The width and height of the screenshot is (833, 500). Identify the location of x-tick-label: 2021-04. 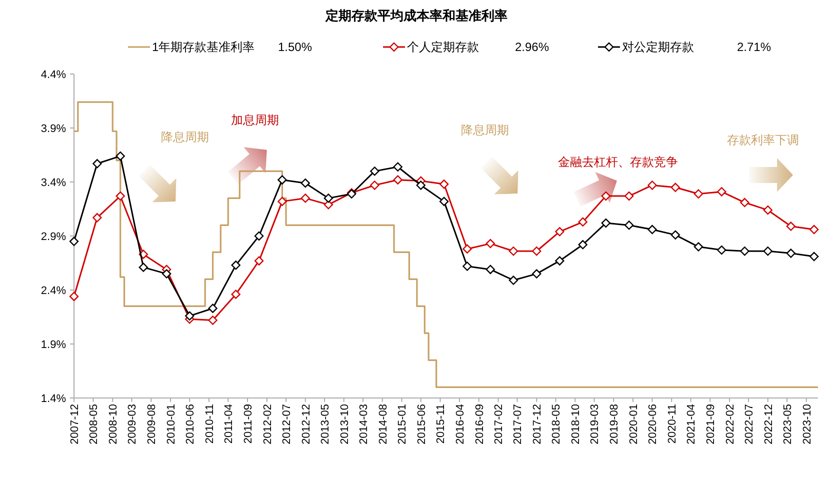
(692, 424).